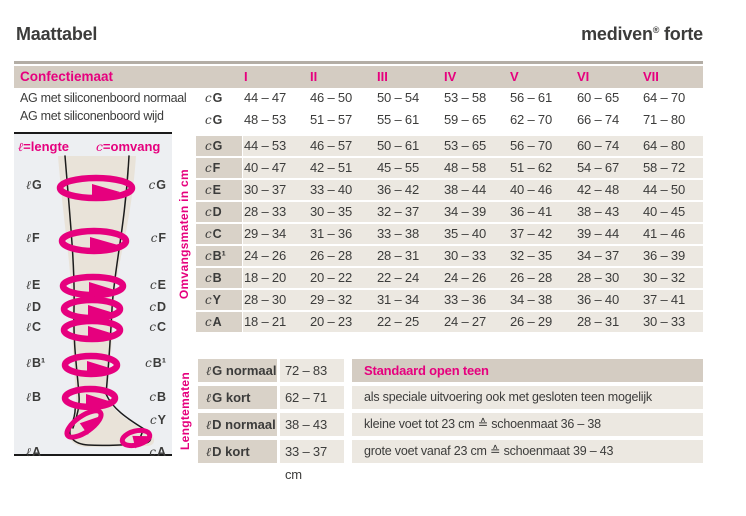 This screenshot has width=746, height=516. What do you see at coordinates (219, 322) in the screenshot?
I see `measure-label: cA` at bounding box center [219, 322].